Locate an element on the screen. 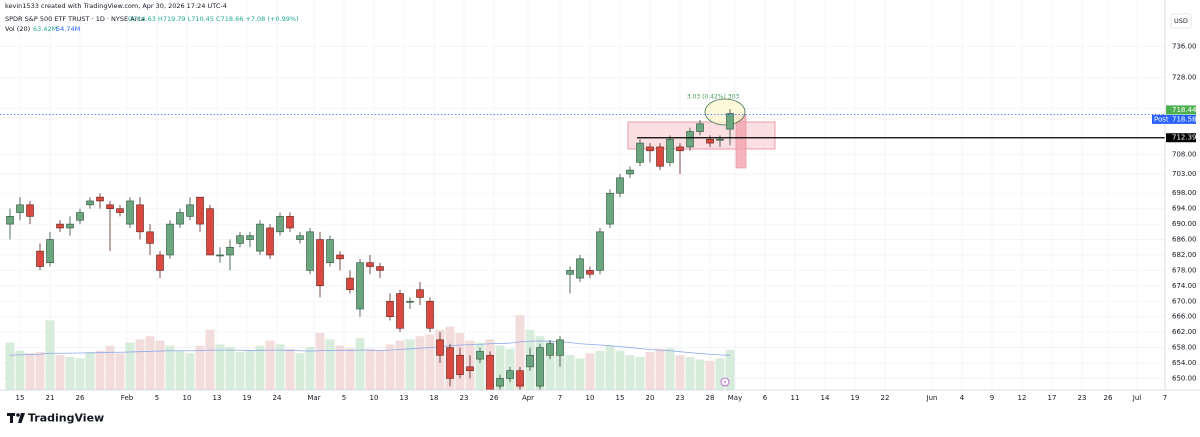  y-tick-label: 678.00 is located at coordinates (1184, 270).